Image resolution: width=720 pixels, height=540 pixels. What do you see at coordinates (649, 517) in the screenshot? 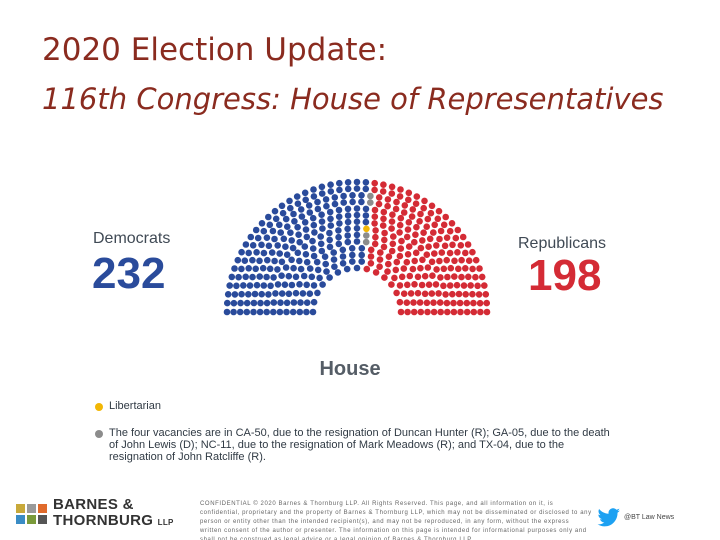
I see `twitter-handle: @BT Law News` at bounding box center [649, 517].